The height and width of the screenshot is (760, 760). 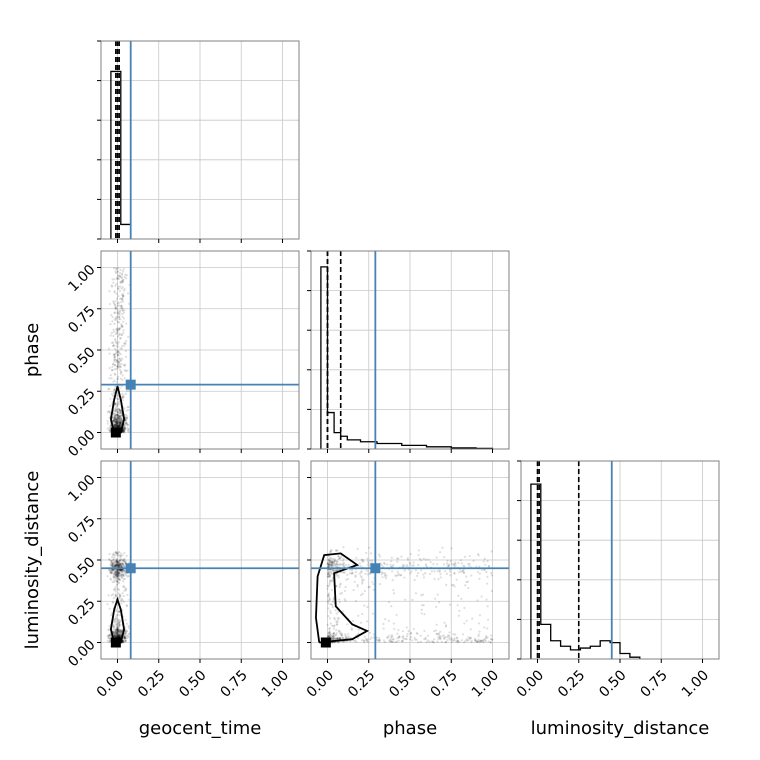 I want to click on xtick-label-geocent_time-2: 0.50, so click(x=192, y=683).